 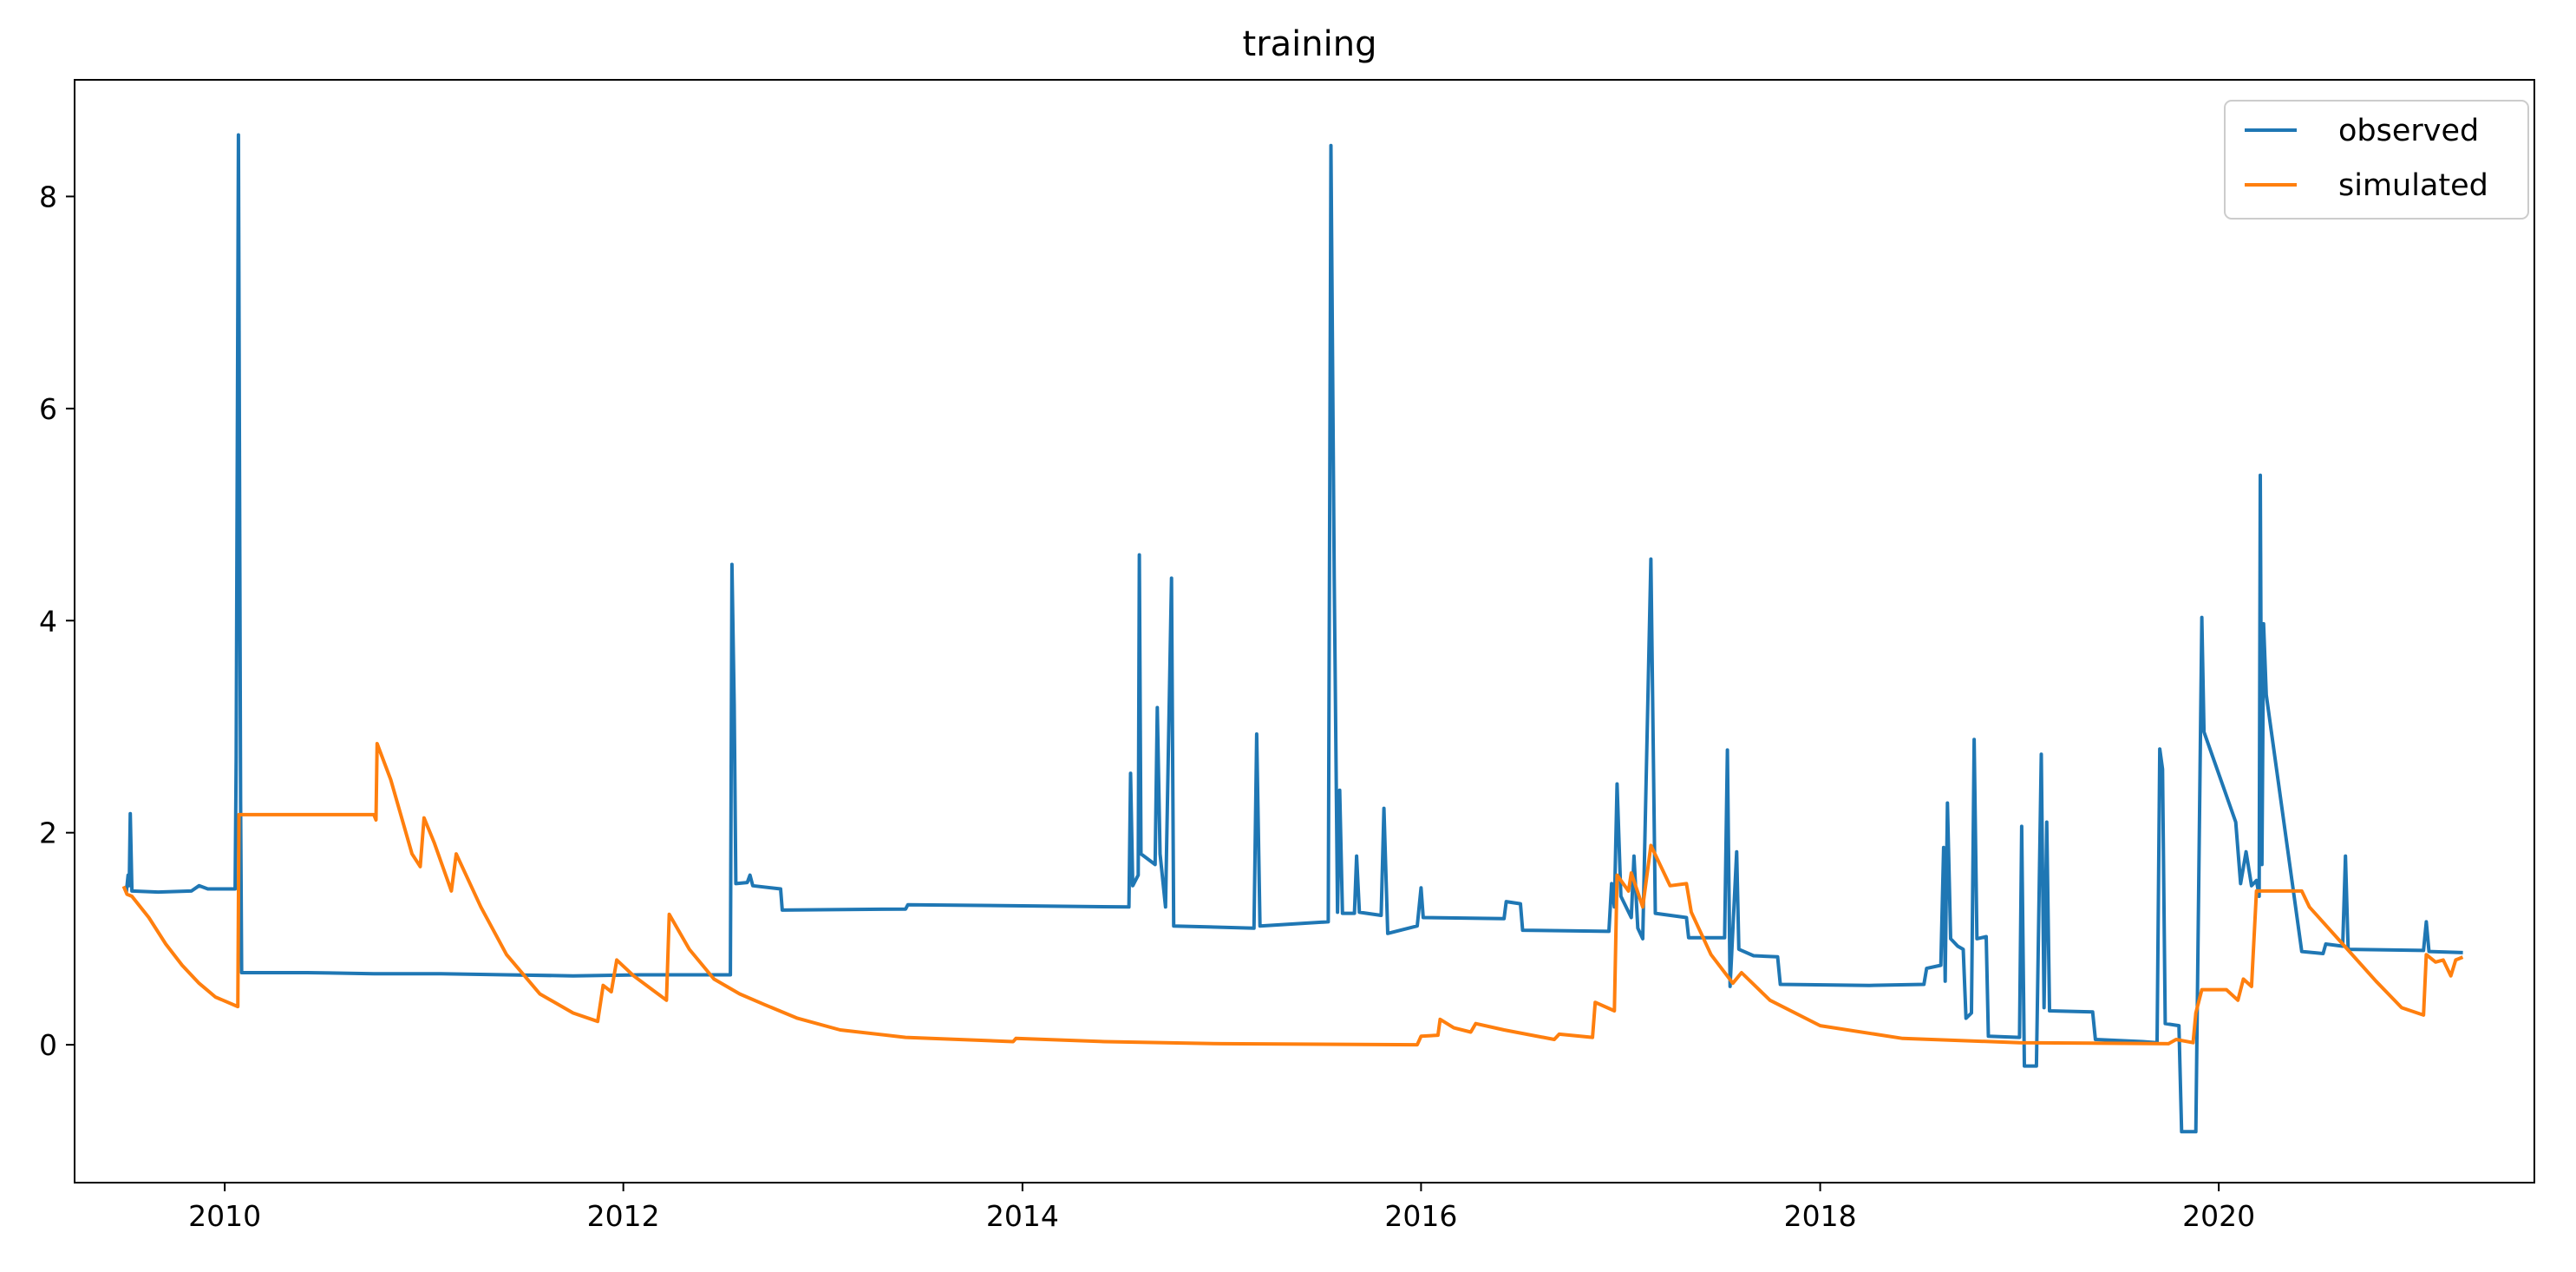 What do you see at coordinates (48, 409) in the screenshot?
I see `y-tick-label: 6` at bounding box center [48, 409].